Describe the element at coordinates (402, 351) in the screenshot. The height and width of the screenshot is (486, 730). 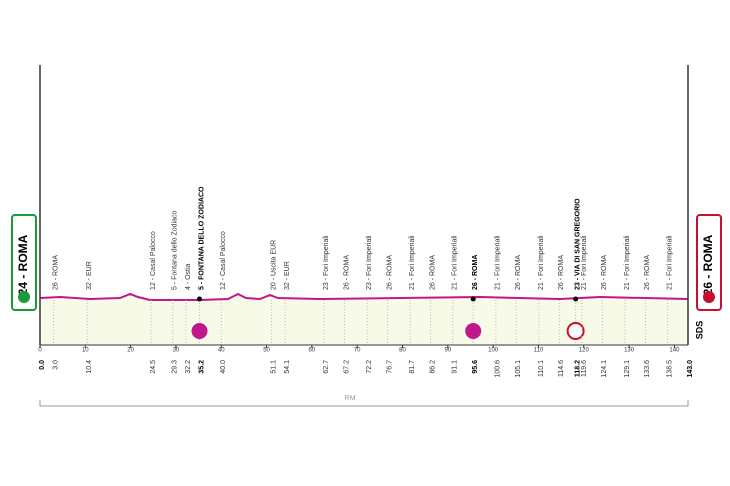
I see `x-tick-label: 80` at that location.